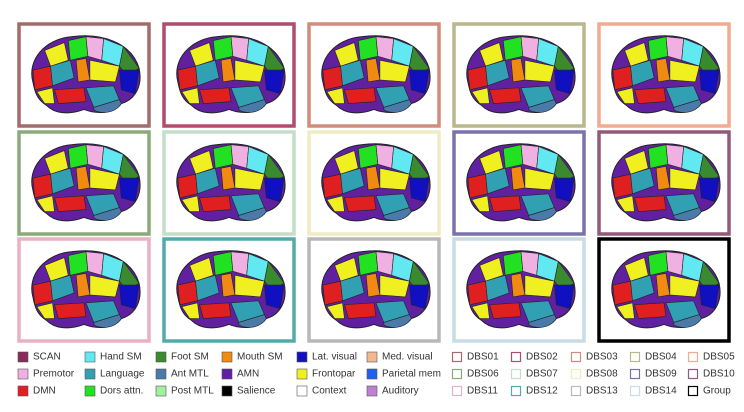 Image resolution: width=744 pixels, height=412 pixels. Describe the element at coordinates (717, 391) in the screenshot. I see `legend-label: Group` at that location.